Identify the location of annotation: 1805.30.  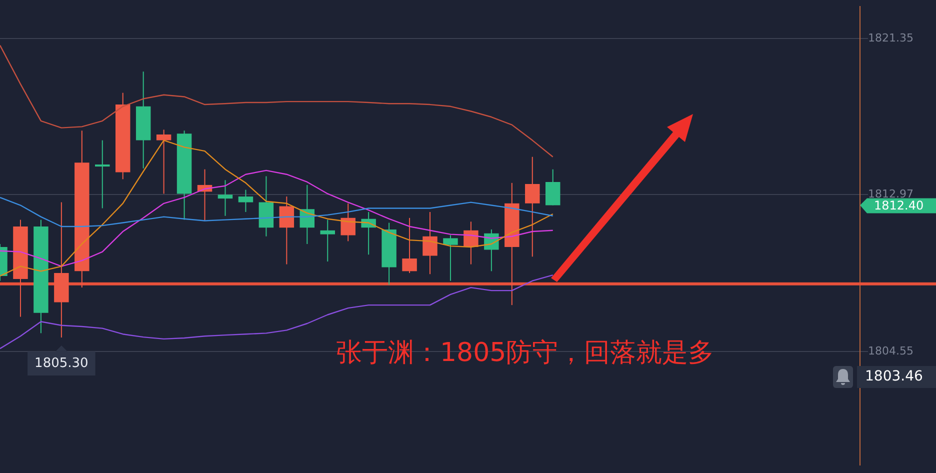
(61, 363).